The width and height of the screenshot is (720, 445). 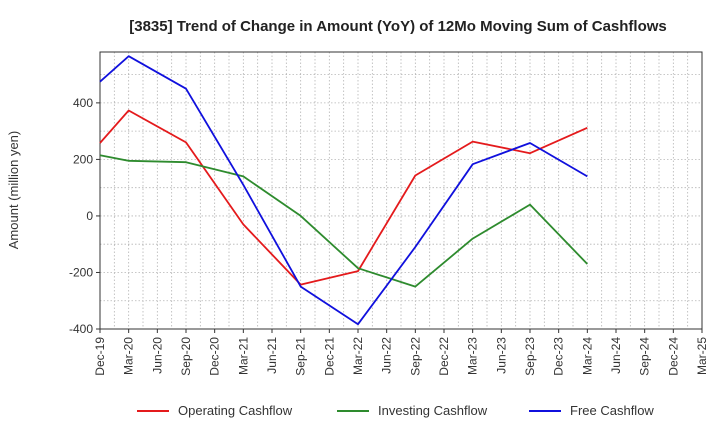 What do you see at coordinates (645, 356) in the screenshot?
I see `x-tick-label: Sep-24` at bounding box center [645, 356].